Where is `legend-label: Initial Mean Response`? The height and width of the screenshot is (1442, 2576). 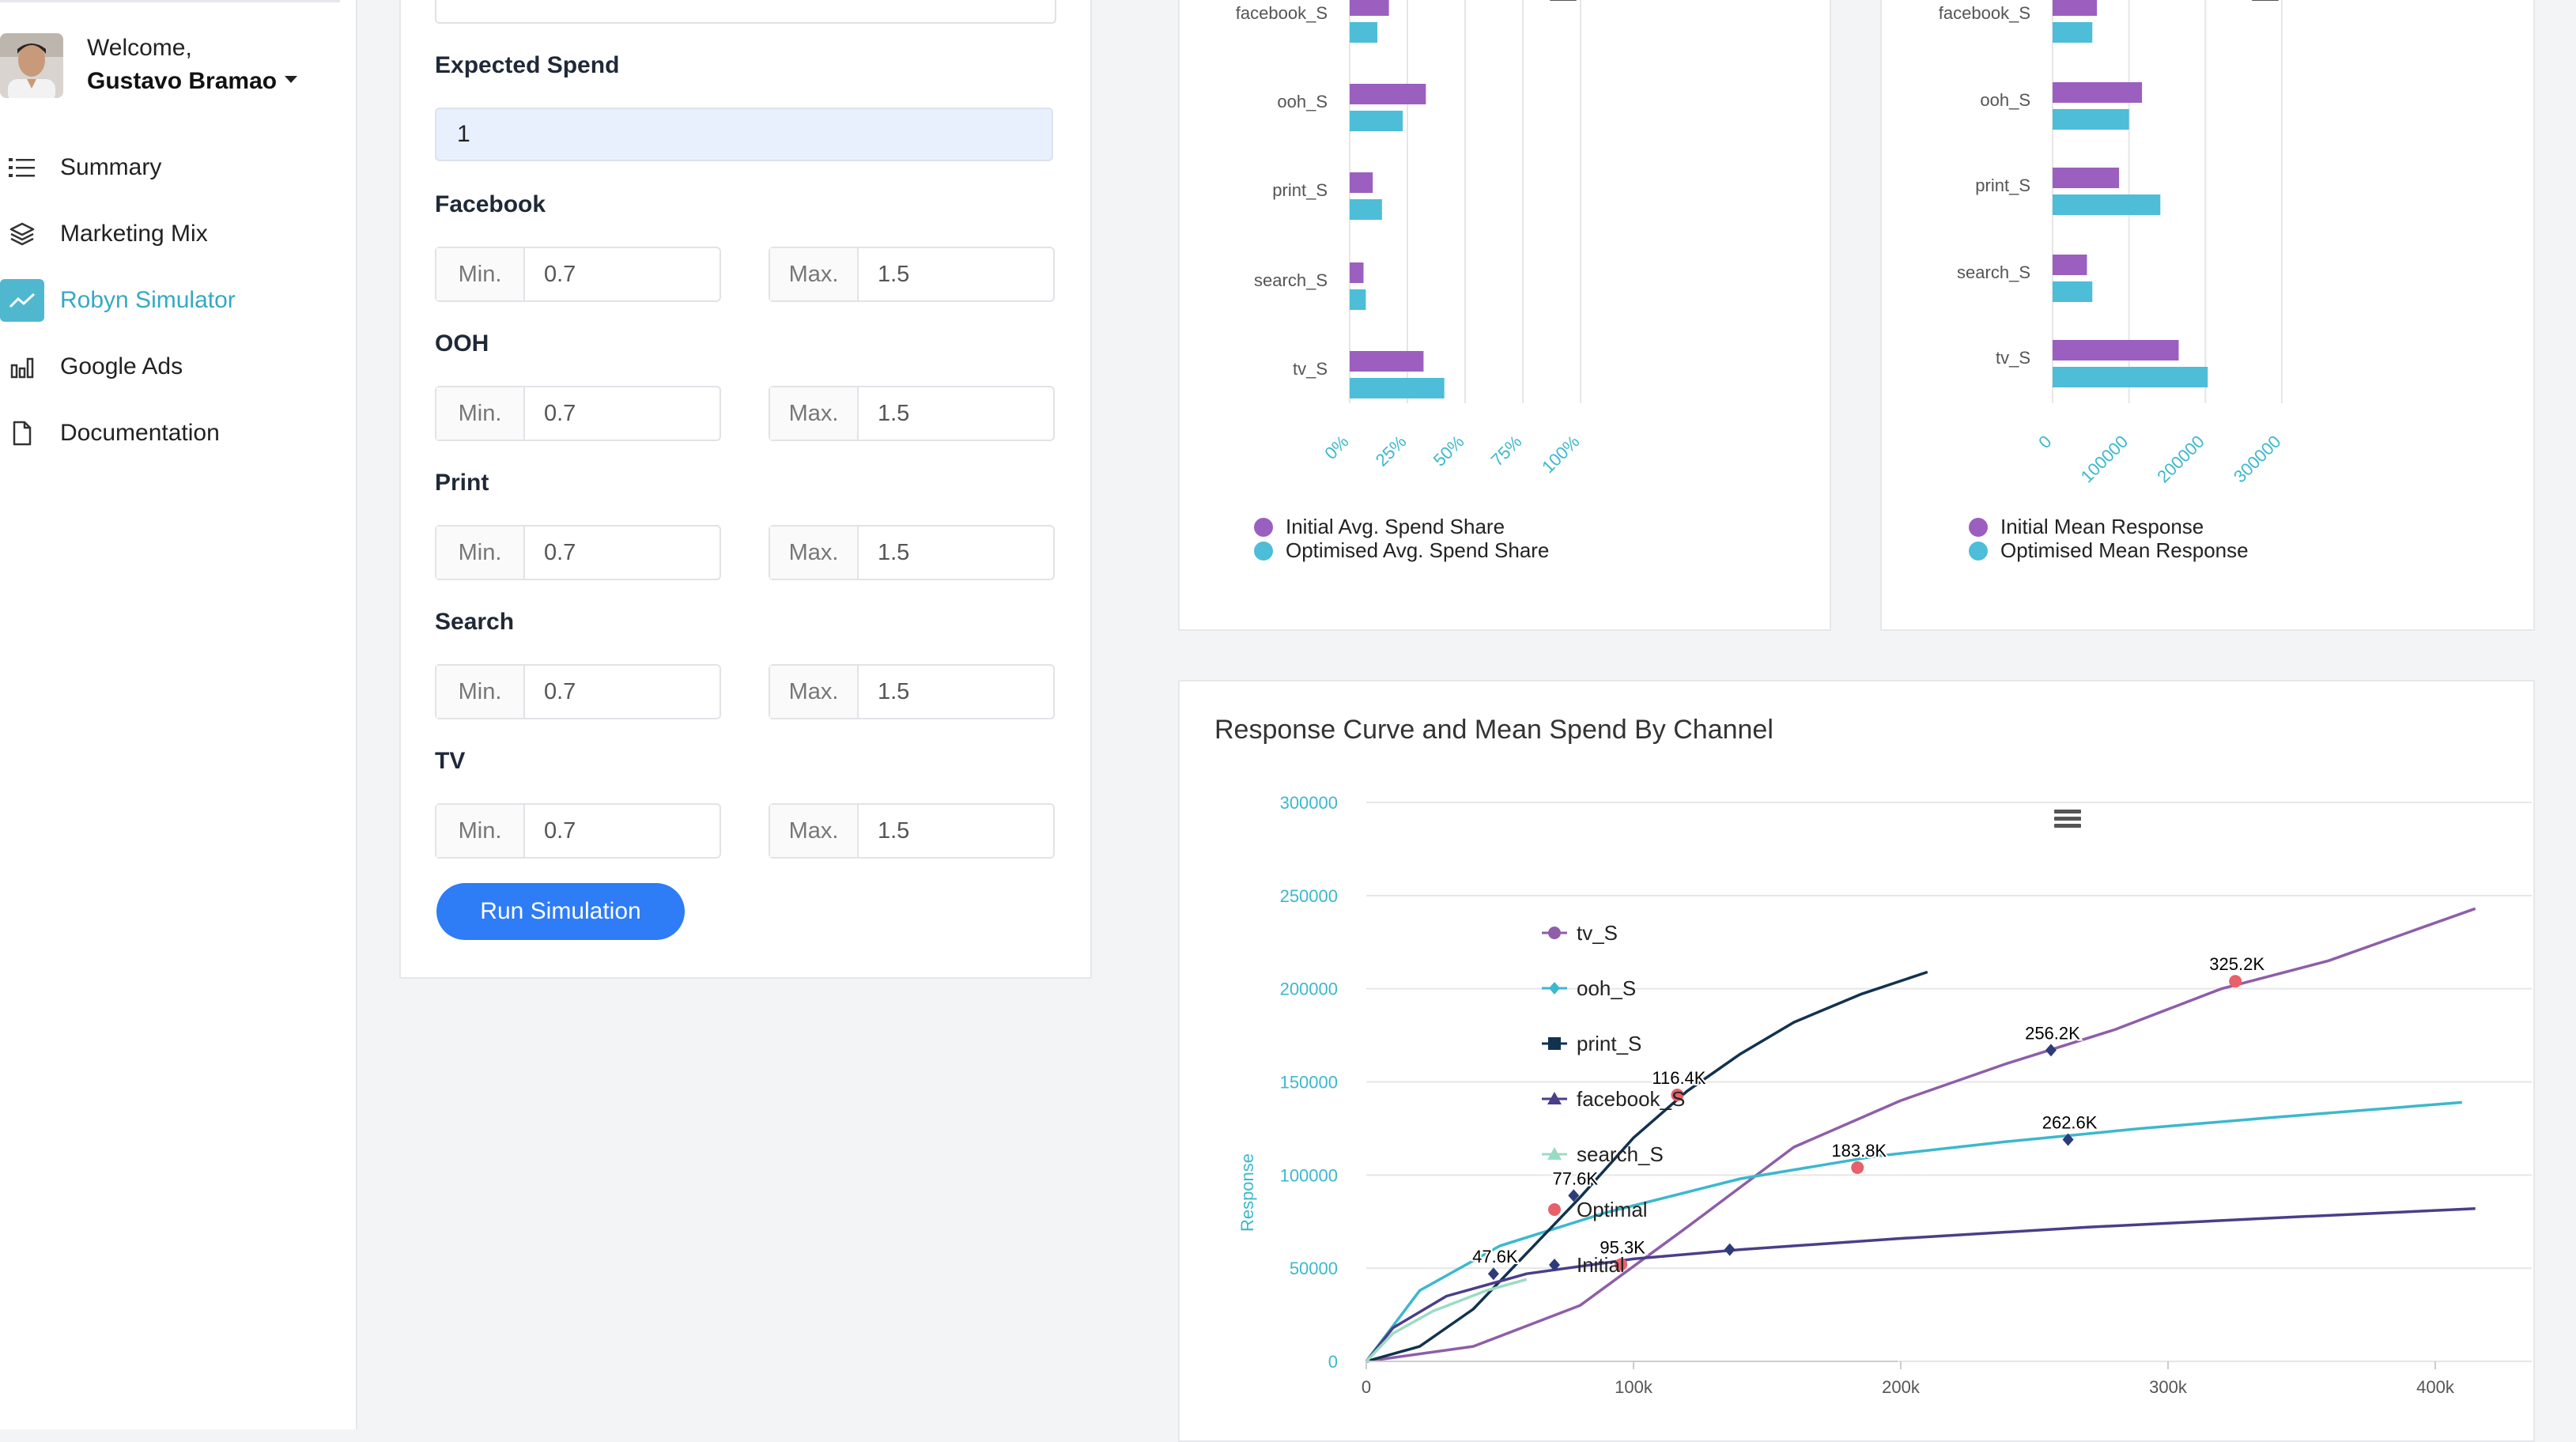
legend-label: Initial Mean Response is located at coordinates (2102, 527).